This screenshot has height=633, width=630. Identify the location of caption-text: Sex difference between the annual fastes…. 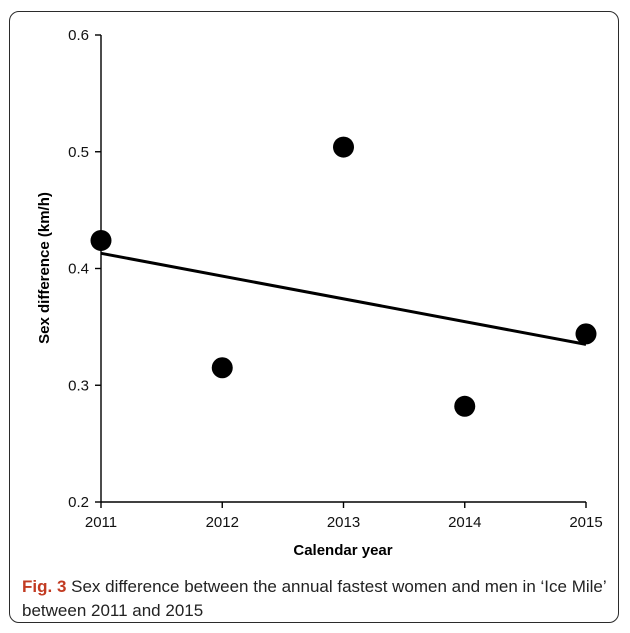
(314, 598).